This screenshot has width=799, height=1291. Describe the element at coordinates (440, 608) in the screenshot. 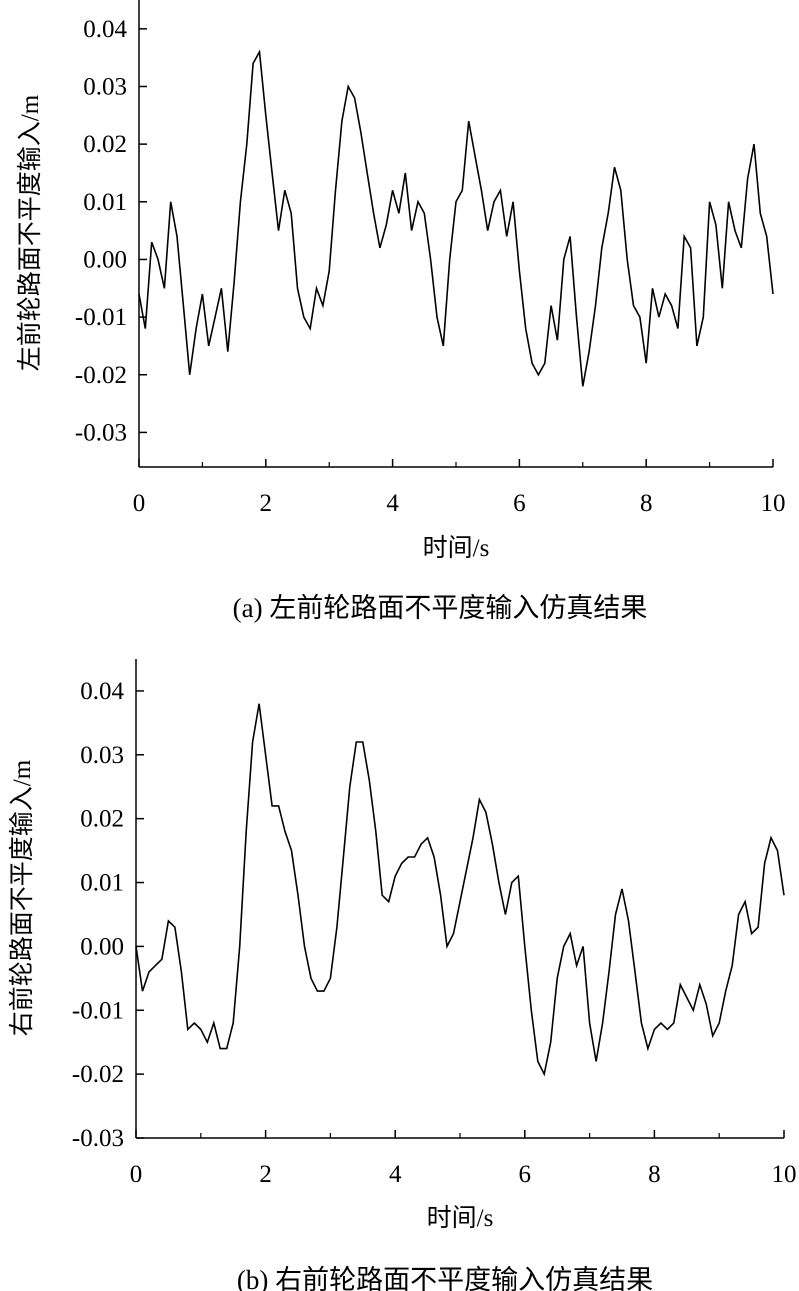

I see `caption: (a) 左前轮路面不平度输入仿真结果` at that location.